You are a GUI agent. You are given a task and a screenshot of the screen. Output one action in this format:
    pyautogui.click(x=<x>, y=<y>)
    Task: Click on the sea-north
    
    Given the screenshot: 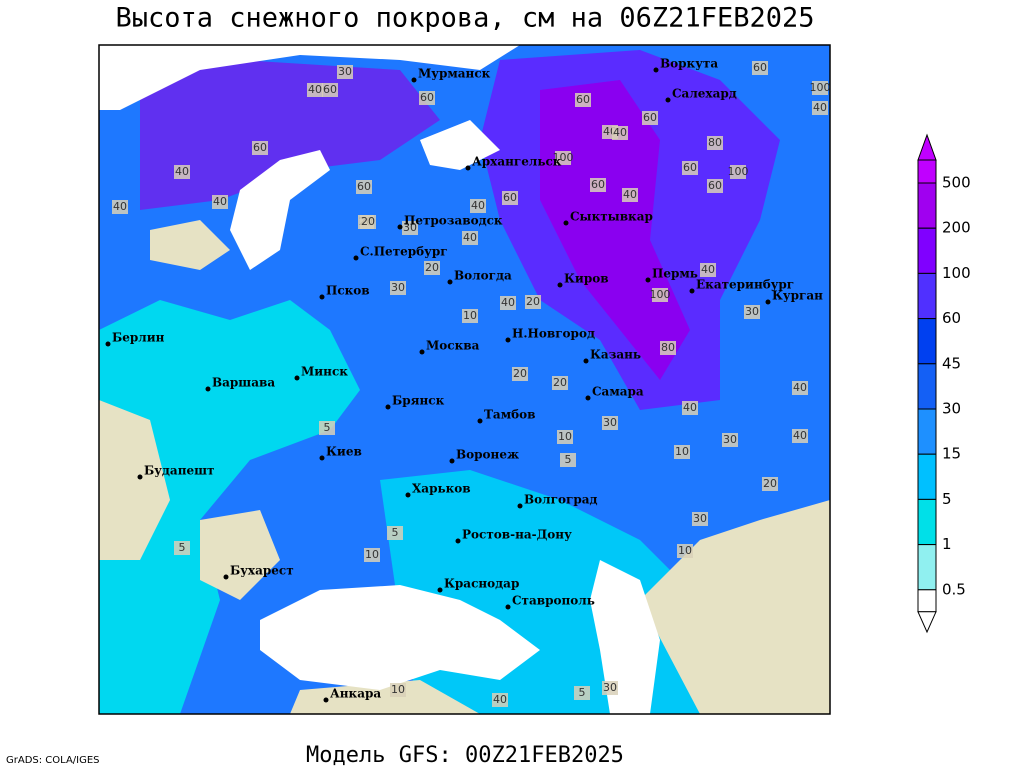 What is the action you would take?
    pyautogui.click(x=309, y=77)
    